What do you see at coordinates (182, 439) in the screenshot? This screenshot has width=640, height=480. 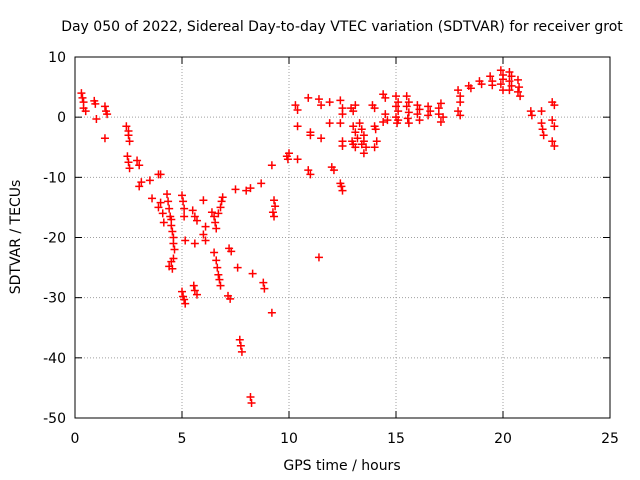 I see `x-tick-label: 5` at bounding box center [182, 439].